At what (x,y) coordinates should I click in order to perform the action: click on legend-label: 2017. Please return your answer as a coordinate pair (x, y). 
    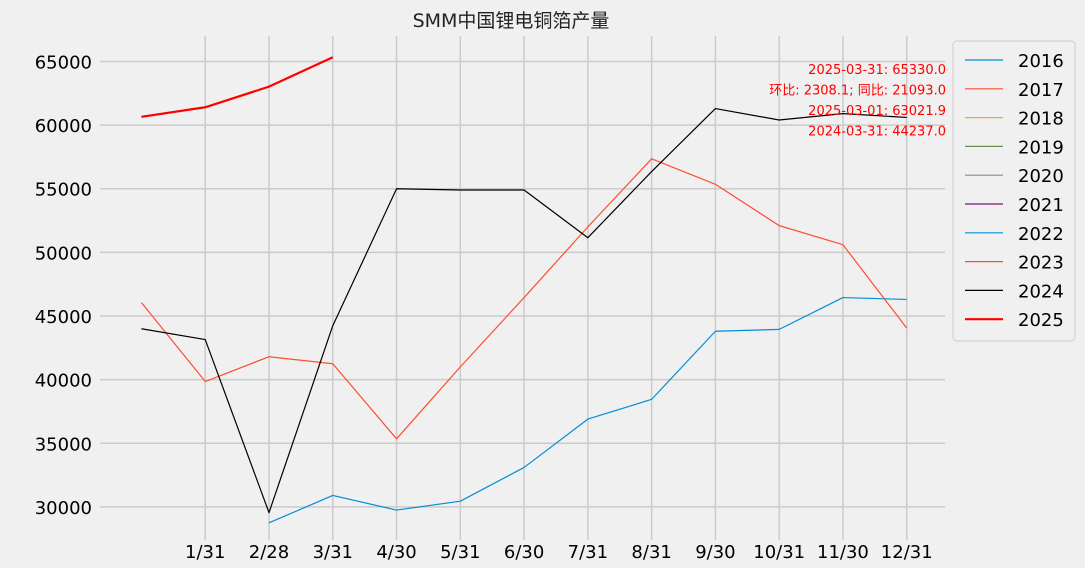
    Looking at the image, I should click on (1041, 90).